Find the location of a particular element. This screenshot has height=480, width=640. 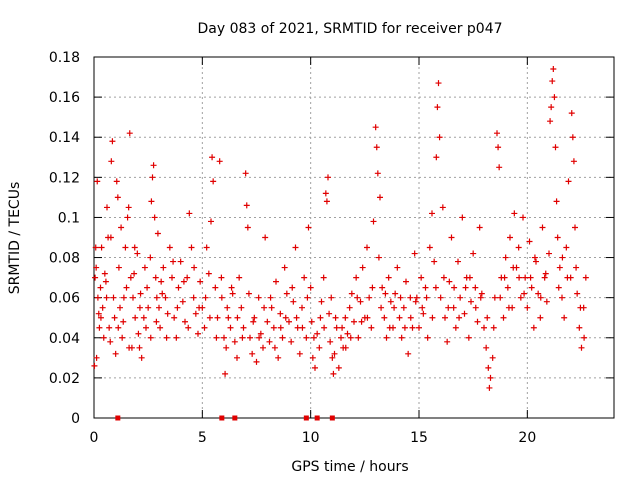

y-tick-label: 0.04 is located at coordinates (64, 339).